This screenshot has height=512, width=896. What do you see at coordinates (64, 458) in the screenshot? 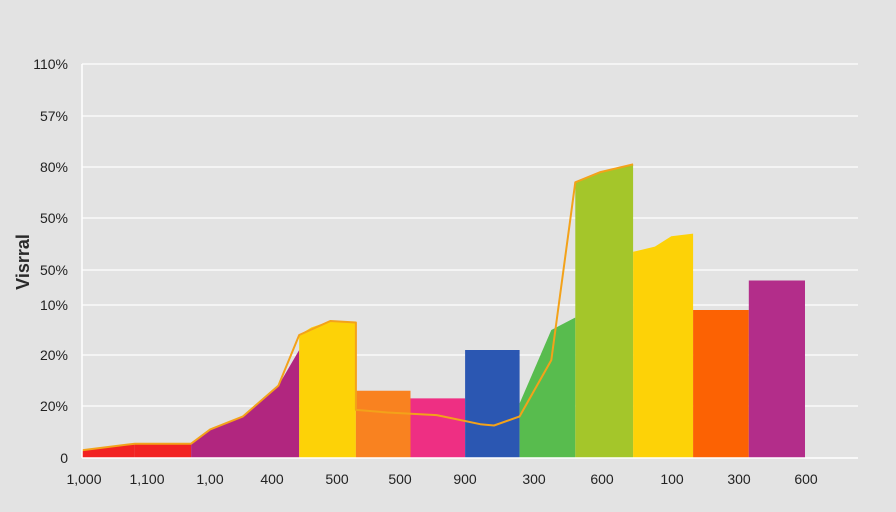
I see `y-tick-label: 0` at bounding box center [64, 458].